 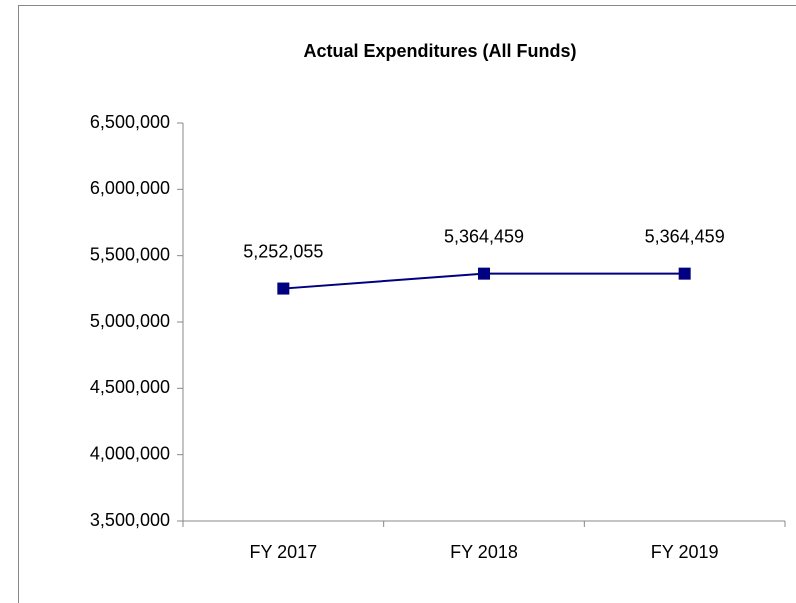 I want to click on chart-title: Actual Expenditures (All Funds), so click(x=439, y=51).